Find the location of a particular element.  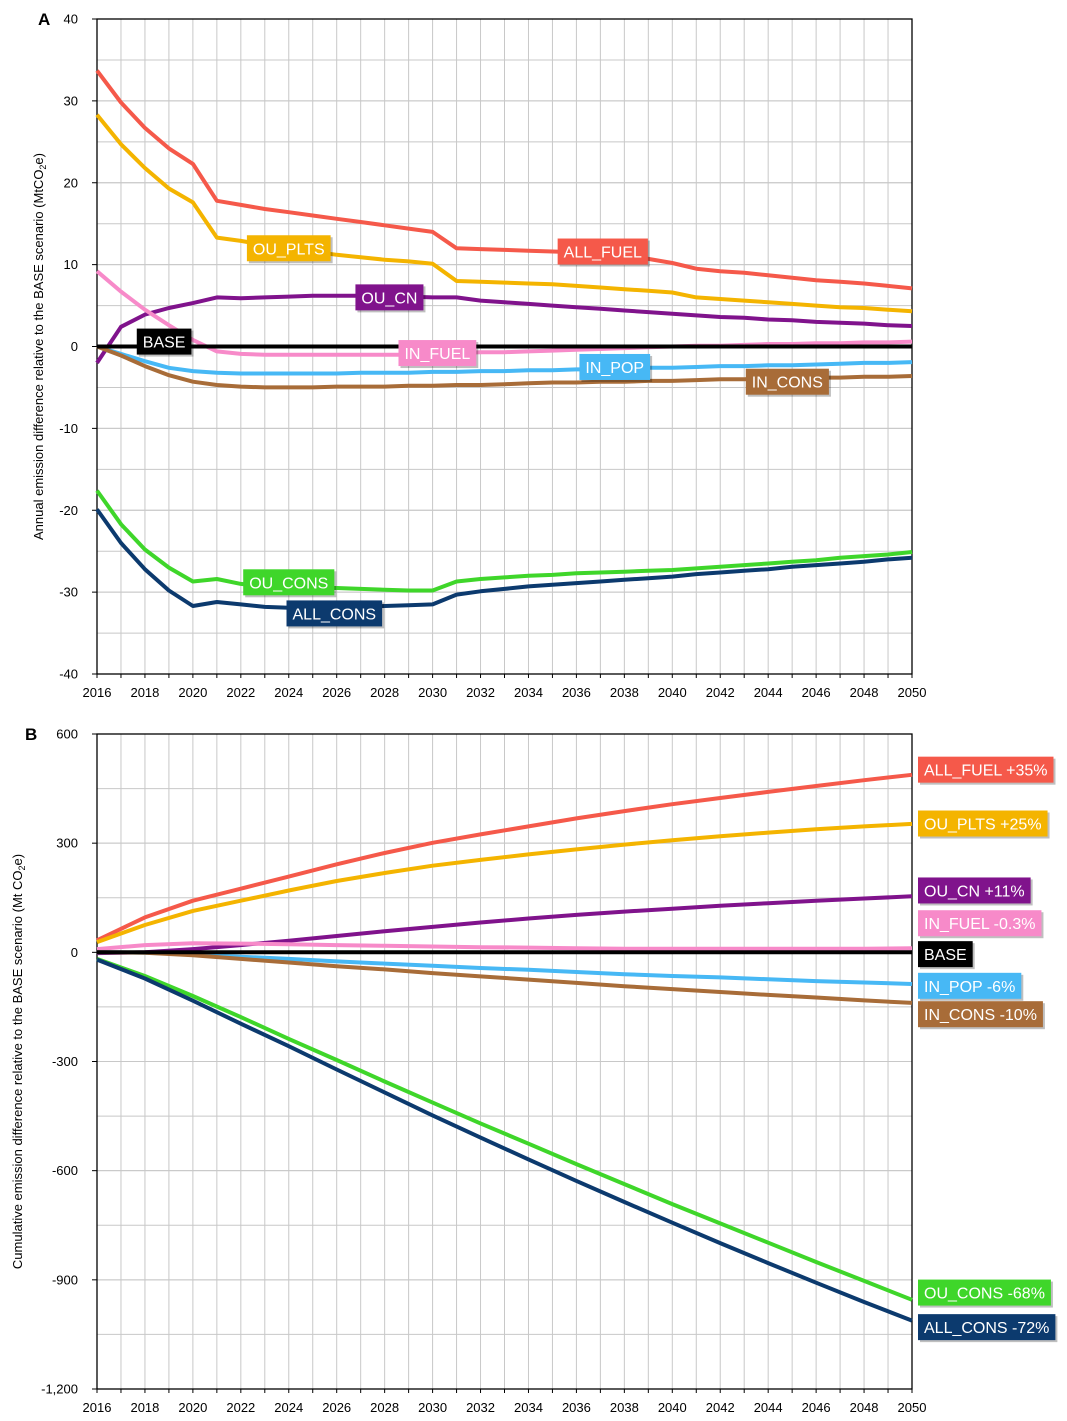

panel-b-x-tick-label: 2050 is located at coordinates (912, 1407).